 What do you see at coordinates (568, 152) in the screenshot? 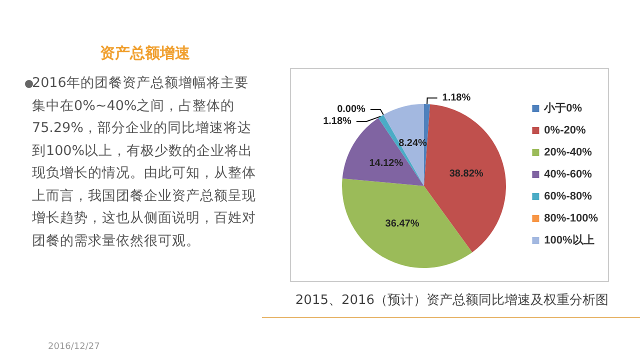
I see `legend-label: 20%-40%` at bounding box center [568, 152].